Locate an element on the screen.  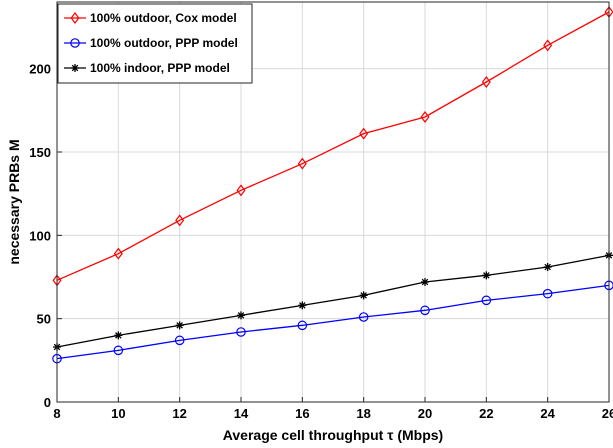
y-tick-label: 50 is located at coordinates (44, 319).